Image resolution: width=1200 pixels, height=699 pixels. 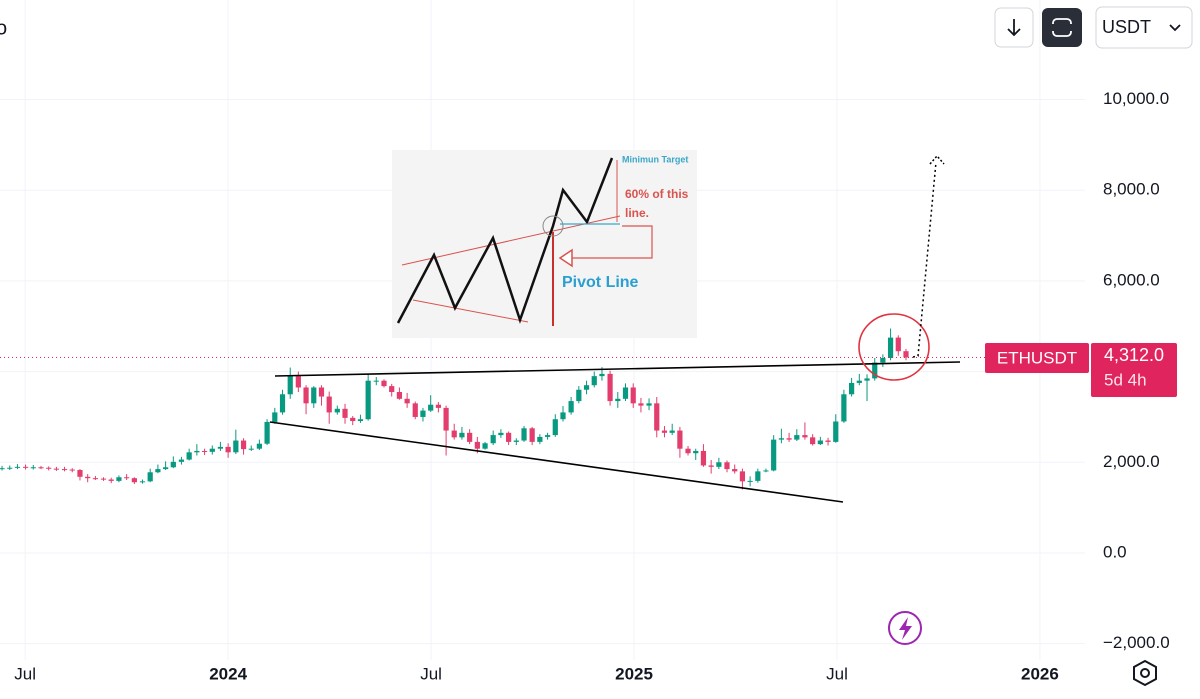 I want to click on settings-icon, so click(x=1145, y=673).